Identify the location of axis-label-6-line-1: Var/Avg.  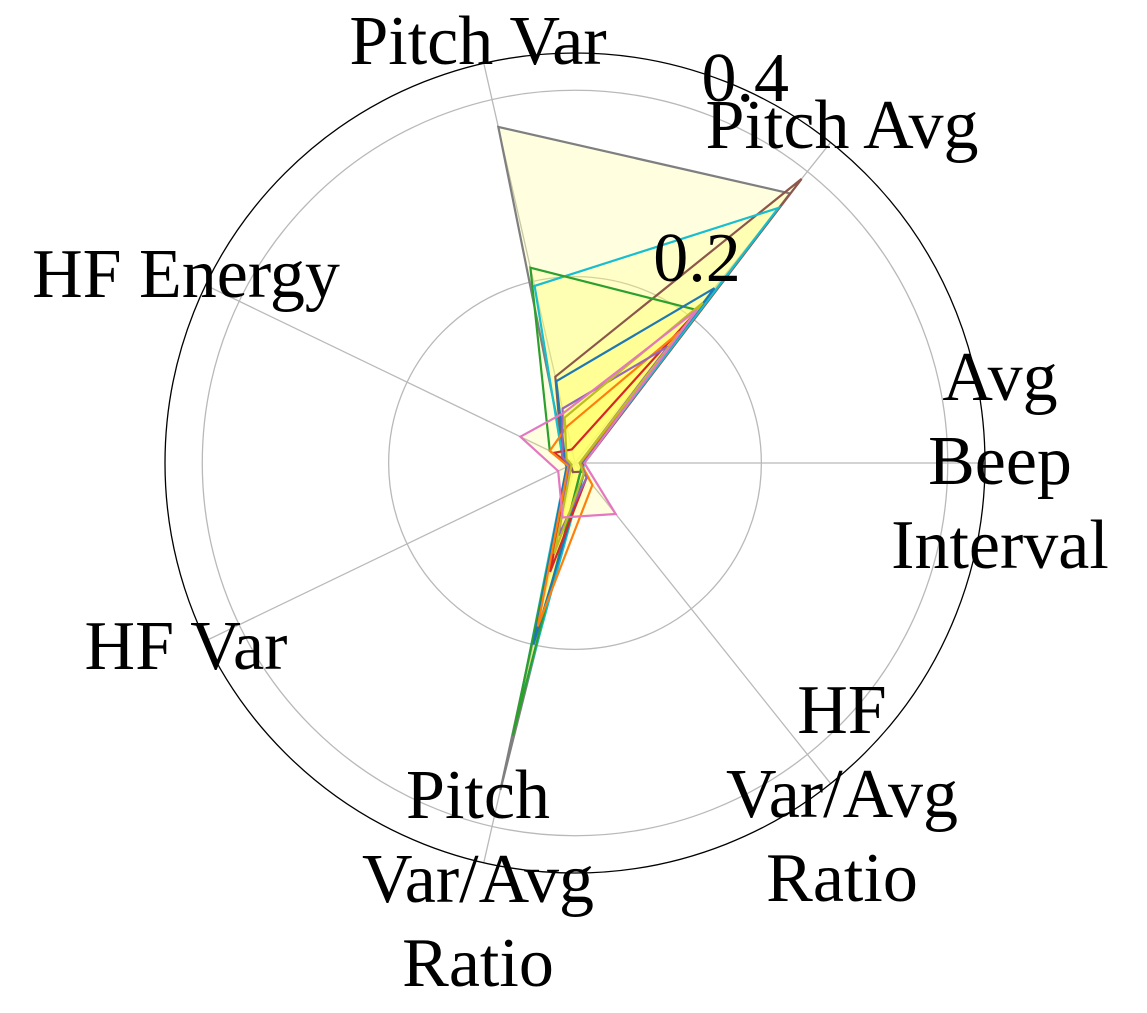
(842, 794).